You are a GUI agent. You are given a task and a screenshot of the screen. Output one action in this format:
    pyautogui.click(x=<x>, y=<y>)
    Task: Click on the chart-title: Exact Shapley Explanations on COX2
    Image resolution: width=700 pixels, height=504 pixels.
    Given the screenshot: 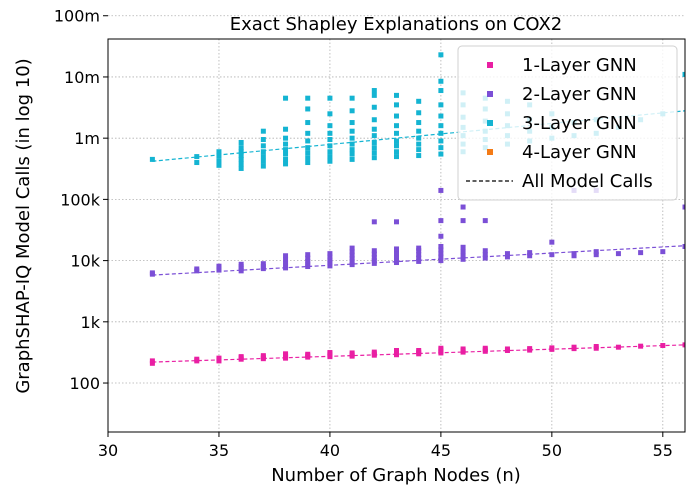 What is the action you would take?
    pyautogui.click(x=396, y=24)
    